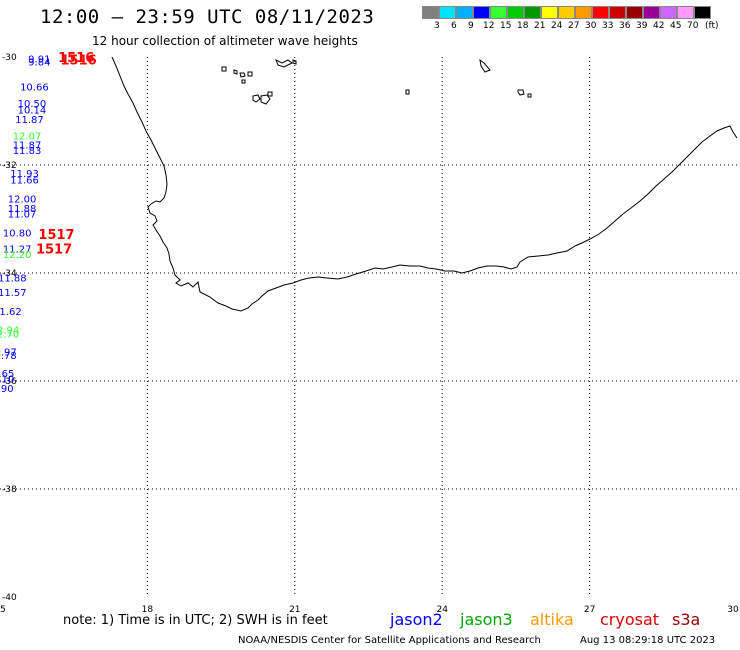 This screenshot has height=650, width=740. Describe the element at coordinates (471, 26) in the screenshot. I see `color-legend-label: 9` at that location.